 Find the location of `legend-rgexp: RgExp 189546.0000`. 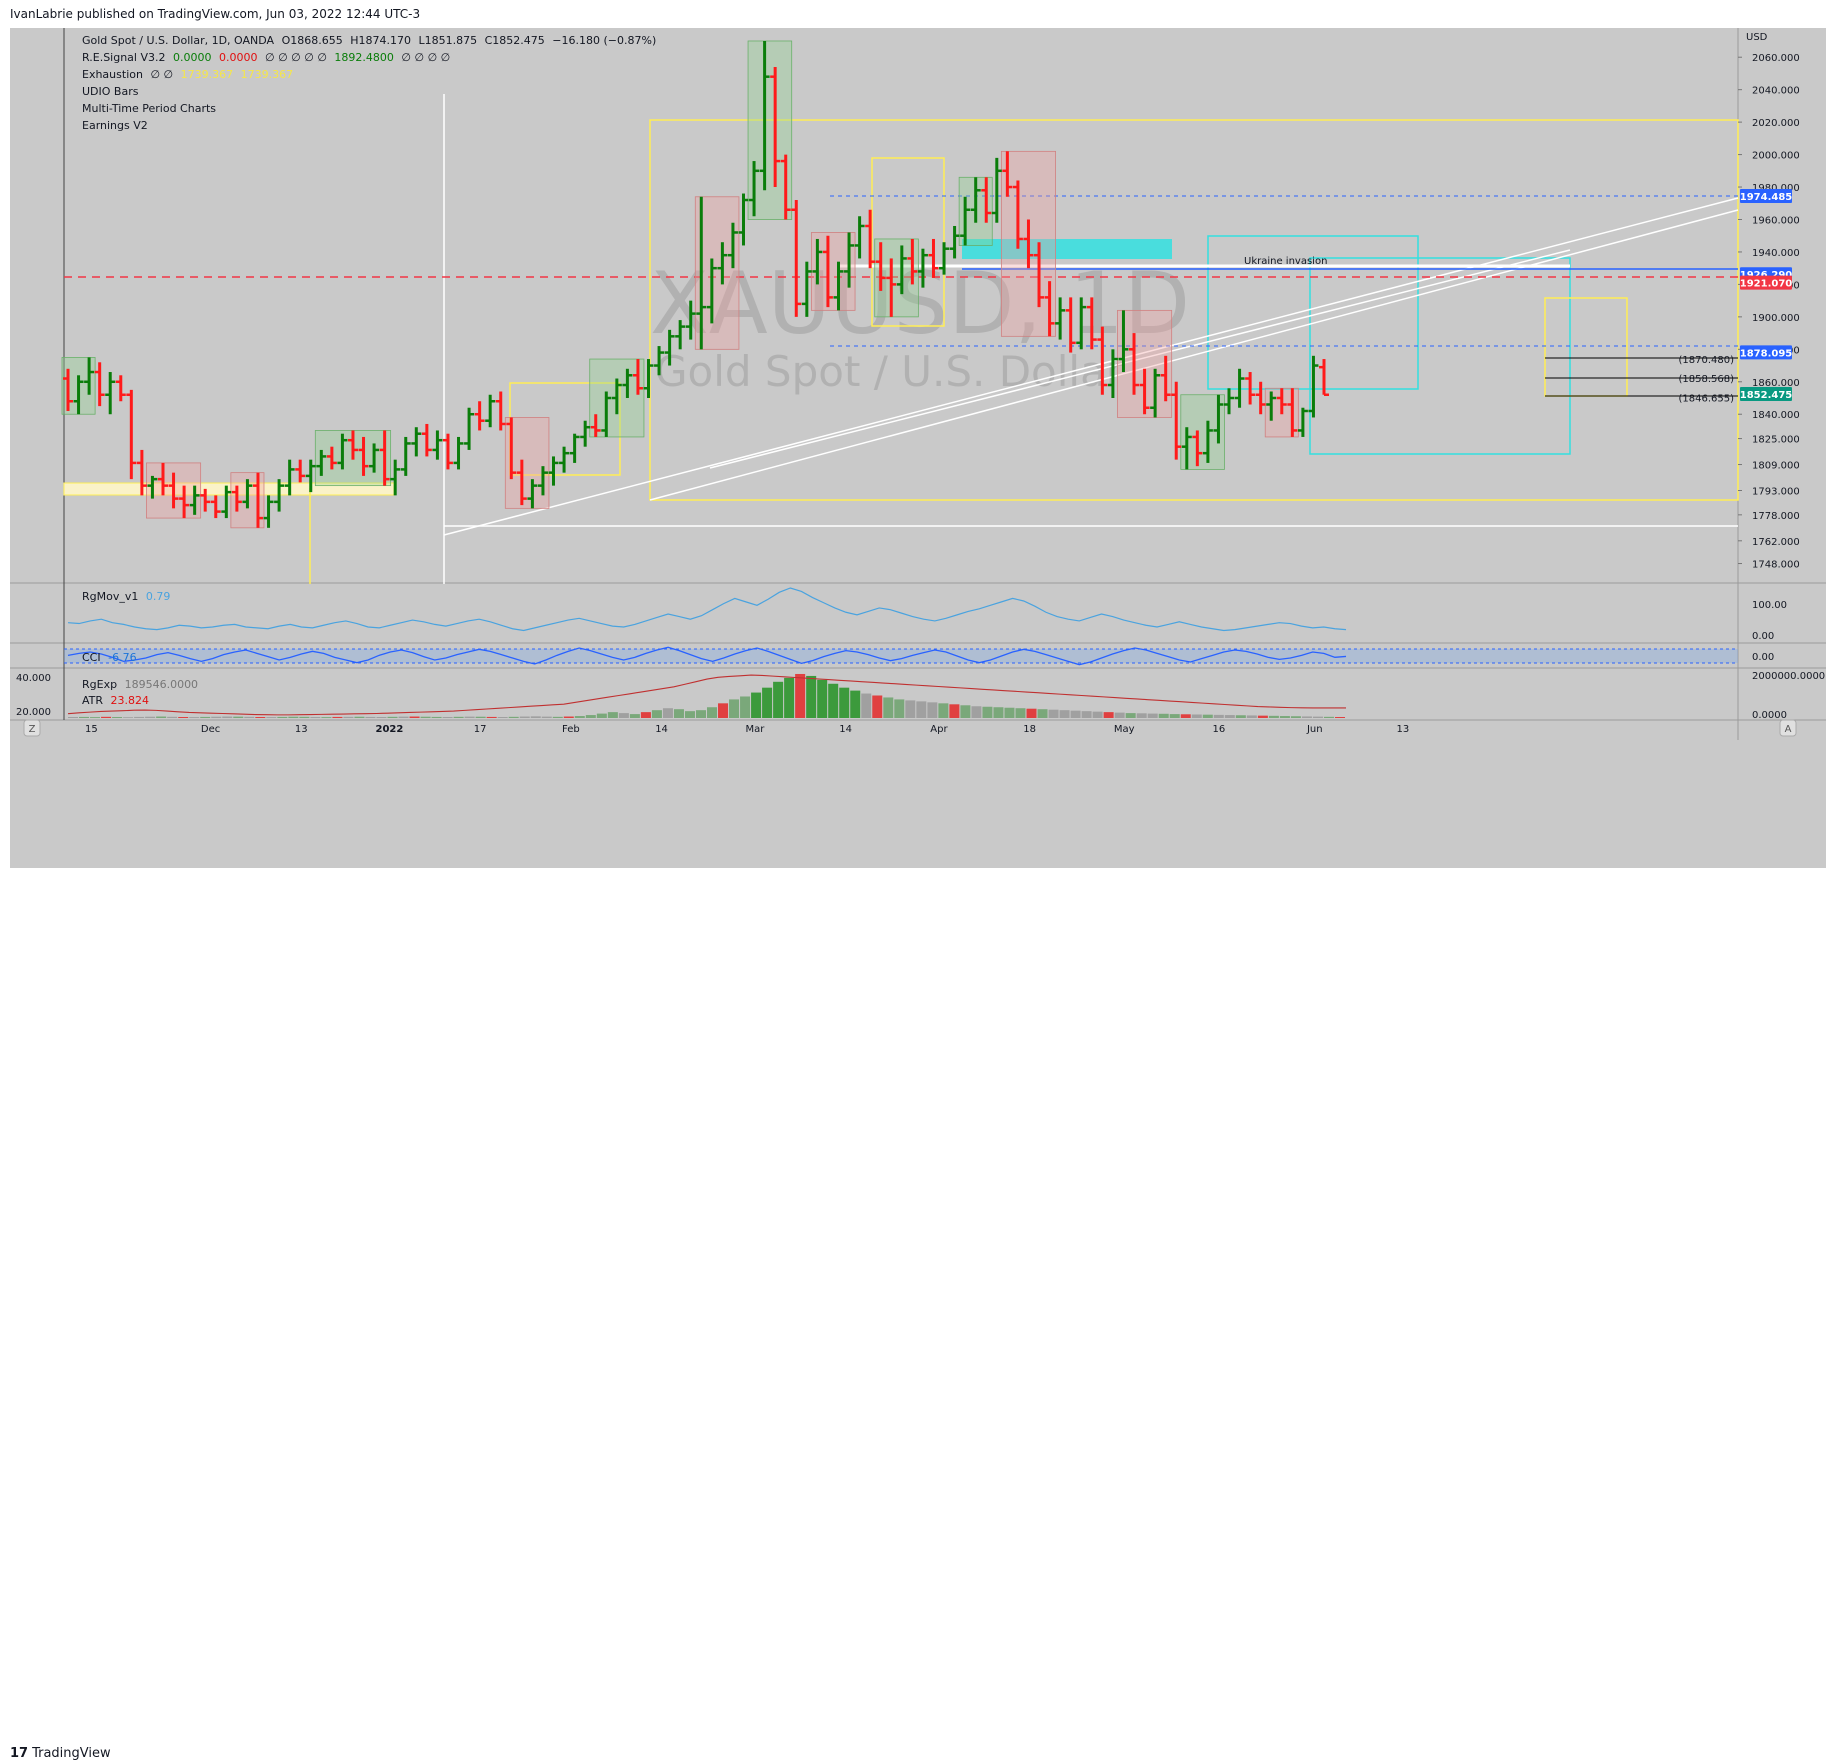

legend-rgexp: RgExp 189546.0000 is located at coordinates (142, 684).